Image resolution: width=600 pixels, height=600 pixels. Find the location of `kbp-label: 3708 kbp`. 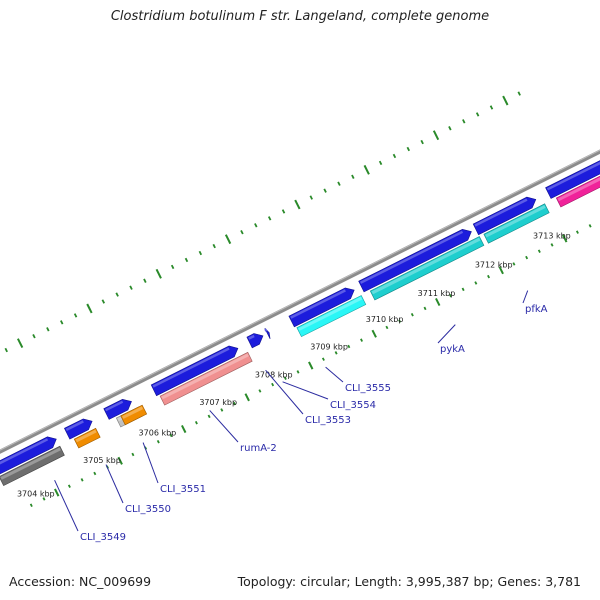

kbp-label: 3708 kbp is located at coordinates (274, 374).